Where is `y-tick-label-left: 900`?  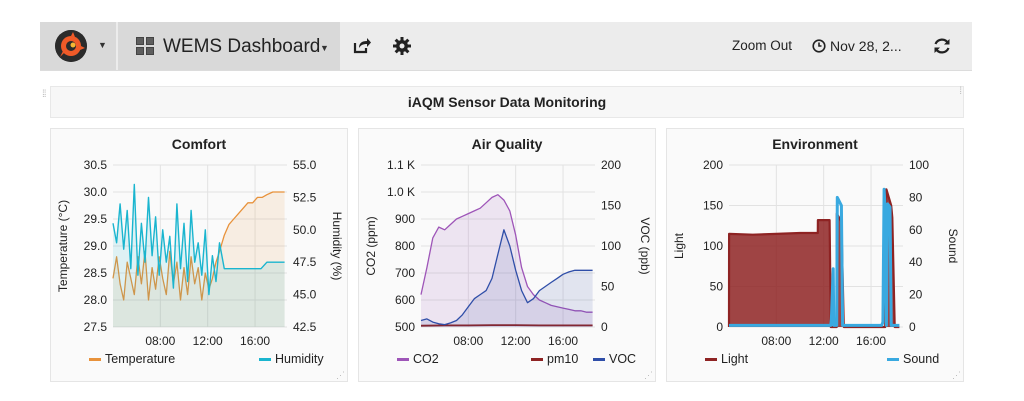 y-tick-label-left: 900 is located at coordinates (405, 219).